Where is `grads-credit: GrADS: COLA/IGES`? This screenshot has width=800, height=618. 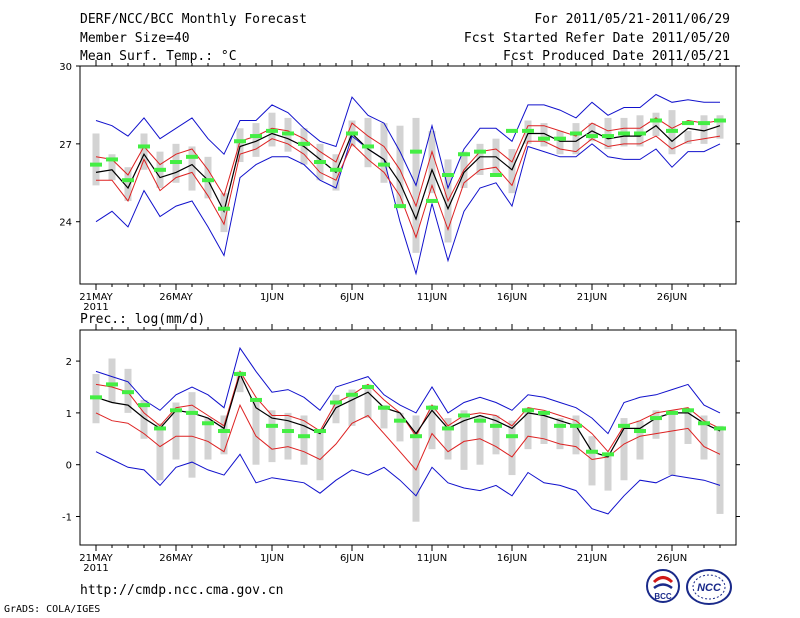 grads-credit: GrADS: COLA/IGES is located at coordinates (52, 609).